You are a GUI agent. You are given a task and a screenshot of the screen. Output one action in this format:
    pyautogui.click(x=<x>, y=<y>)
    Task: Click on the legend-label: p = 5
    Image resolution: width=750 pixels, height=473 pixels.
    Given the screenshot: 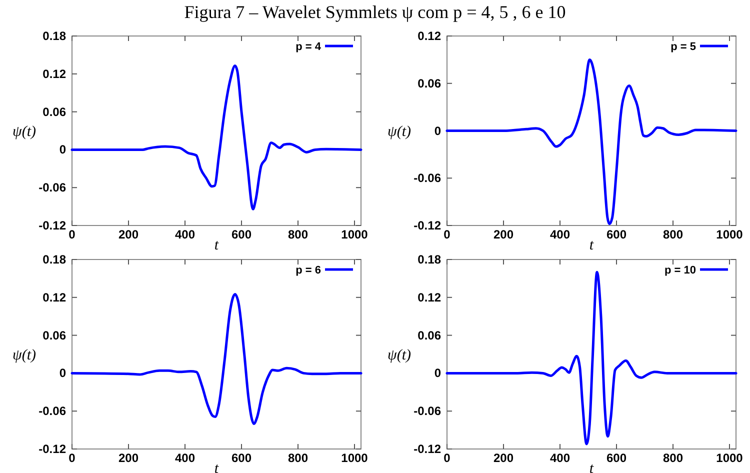 What is the action you would take?
    pyautogui.click(x=683, y=47)
    